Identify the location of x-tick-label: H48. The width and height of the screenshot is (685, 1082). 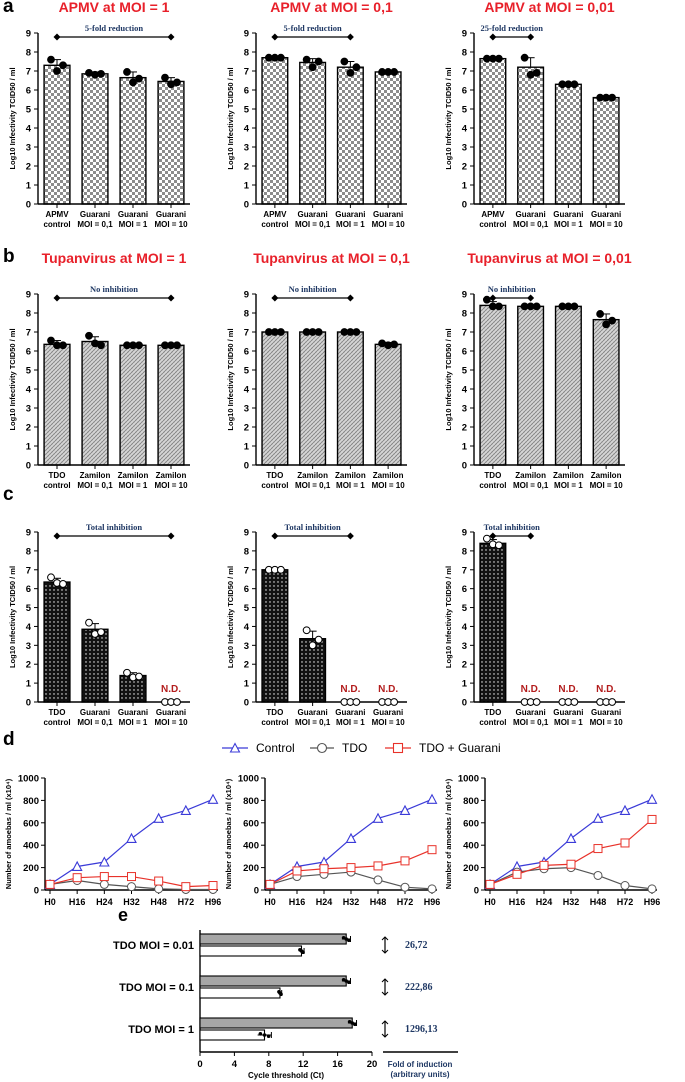
(378, 902).